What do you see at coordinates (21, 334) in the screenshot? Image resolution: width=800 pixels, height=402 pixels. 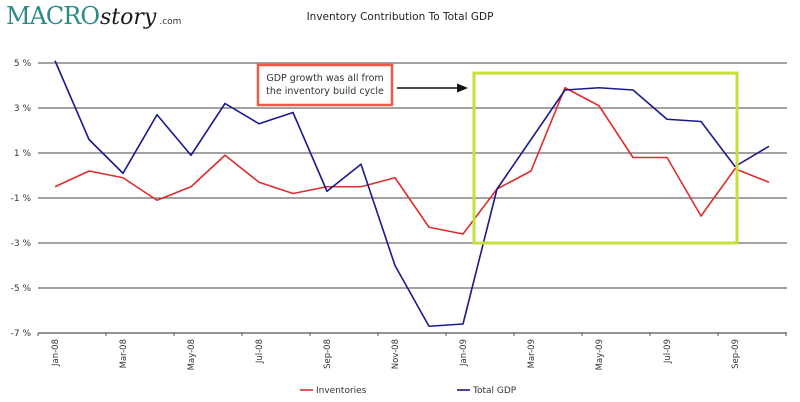 I see `y-tick-label: -7 %` at bounding box center [21, 334].